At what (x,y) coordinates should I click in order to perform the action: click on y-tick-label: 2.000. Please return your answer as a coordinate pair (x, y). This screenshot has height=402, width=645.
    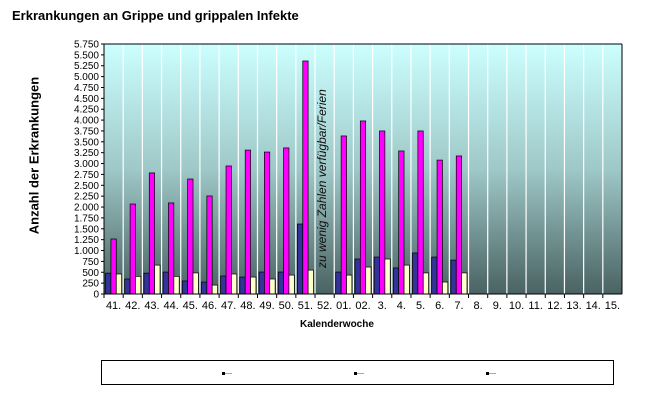
    Looking at the image, I should click on (86, 208).